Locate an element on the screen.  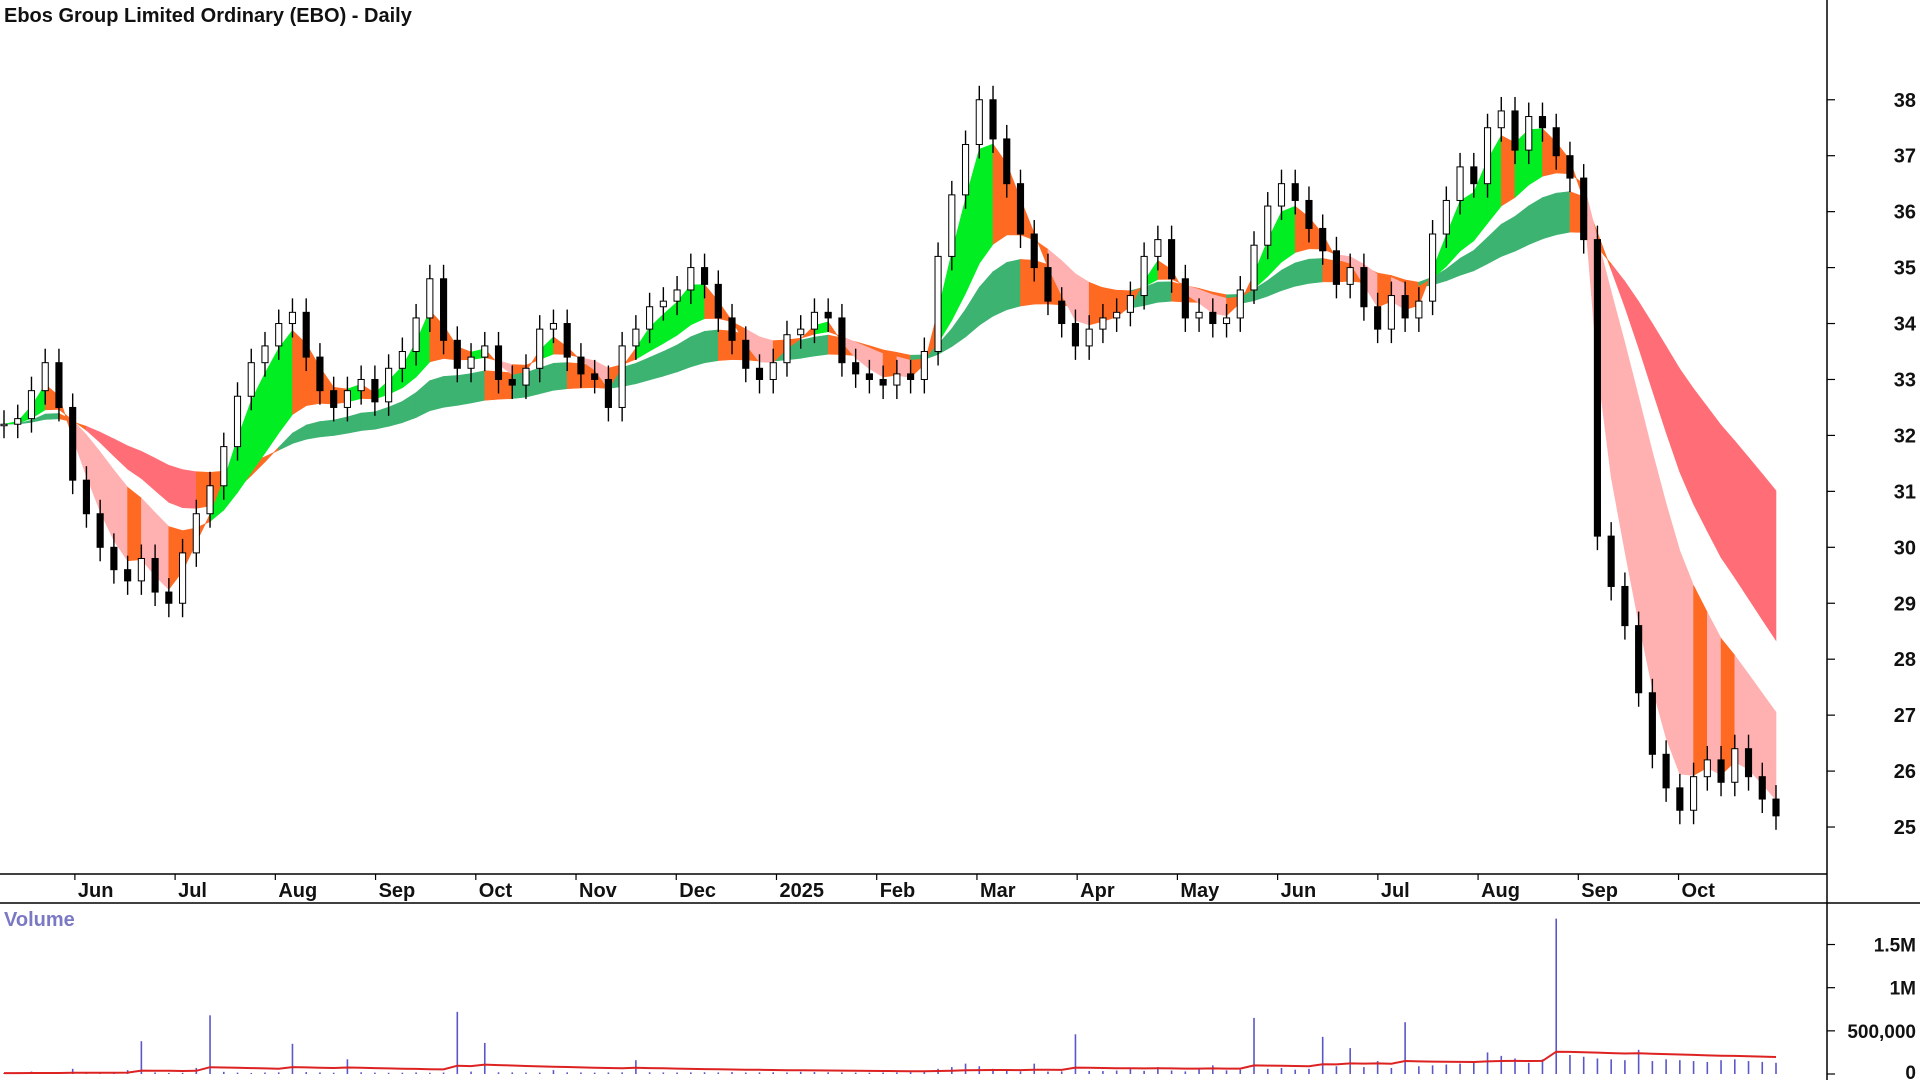
x-tick-label: Aug is located at coordinates (297, 891).